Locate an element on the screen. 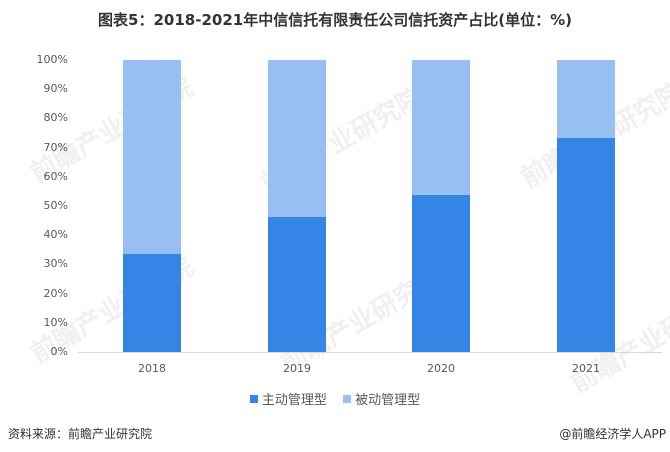  legend-label-active: 主动管理型 is located at coordinates (294, 400).